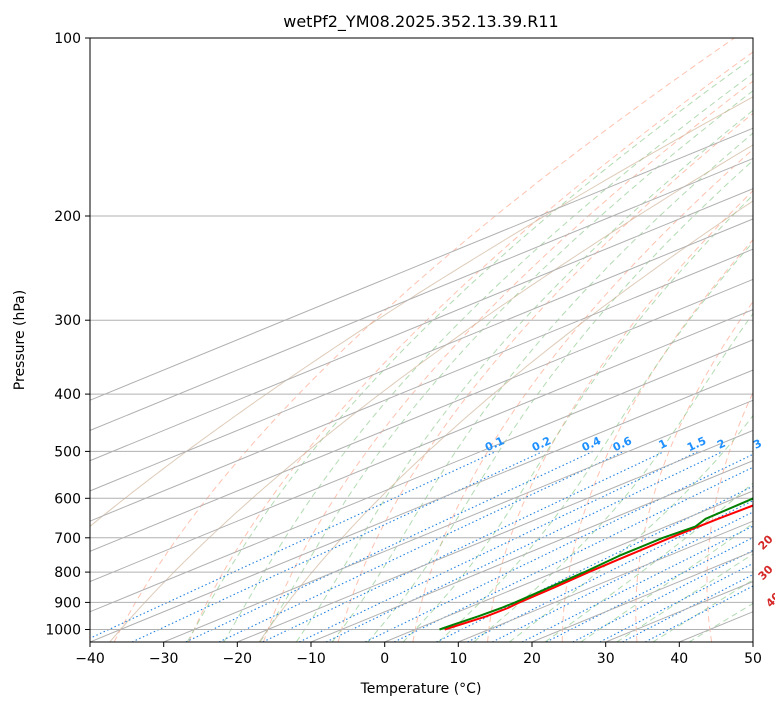 This screenshot has width=775, height=708. Describe the element at coordinates (311, 659) in the screenshot. I see `x-tick-label: −10` at that location.